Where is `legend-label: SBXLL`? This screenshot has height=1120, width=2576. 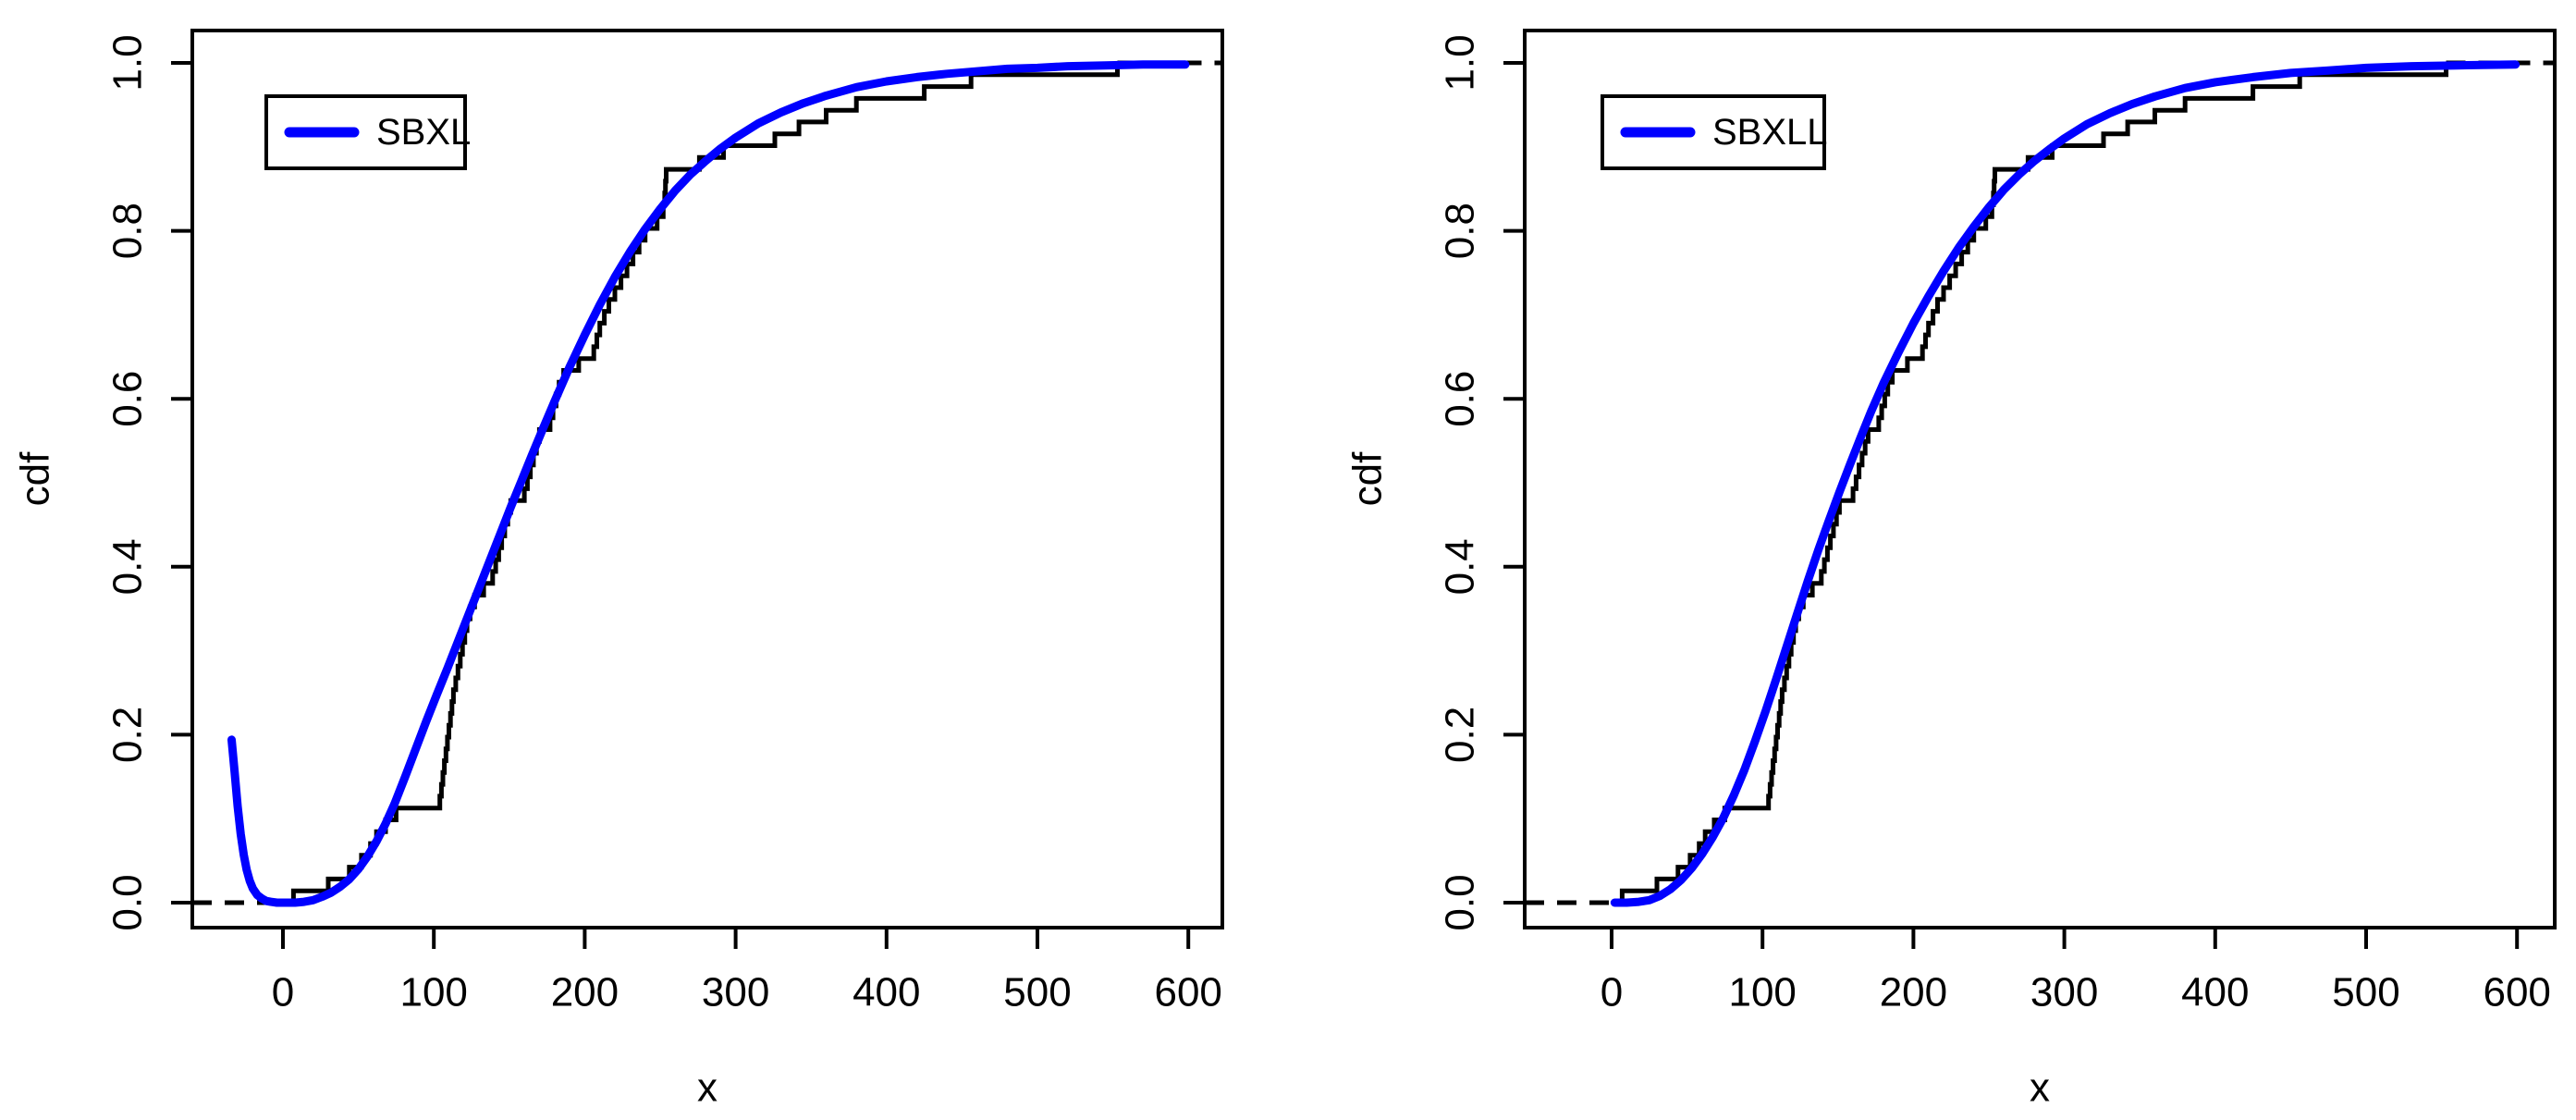
legend-label: SBXLL is located at coordinates (1770, 132).